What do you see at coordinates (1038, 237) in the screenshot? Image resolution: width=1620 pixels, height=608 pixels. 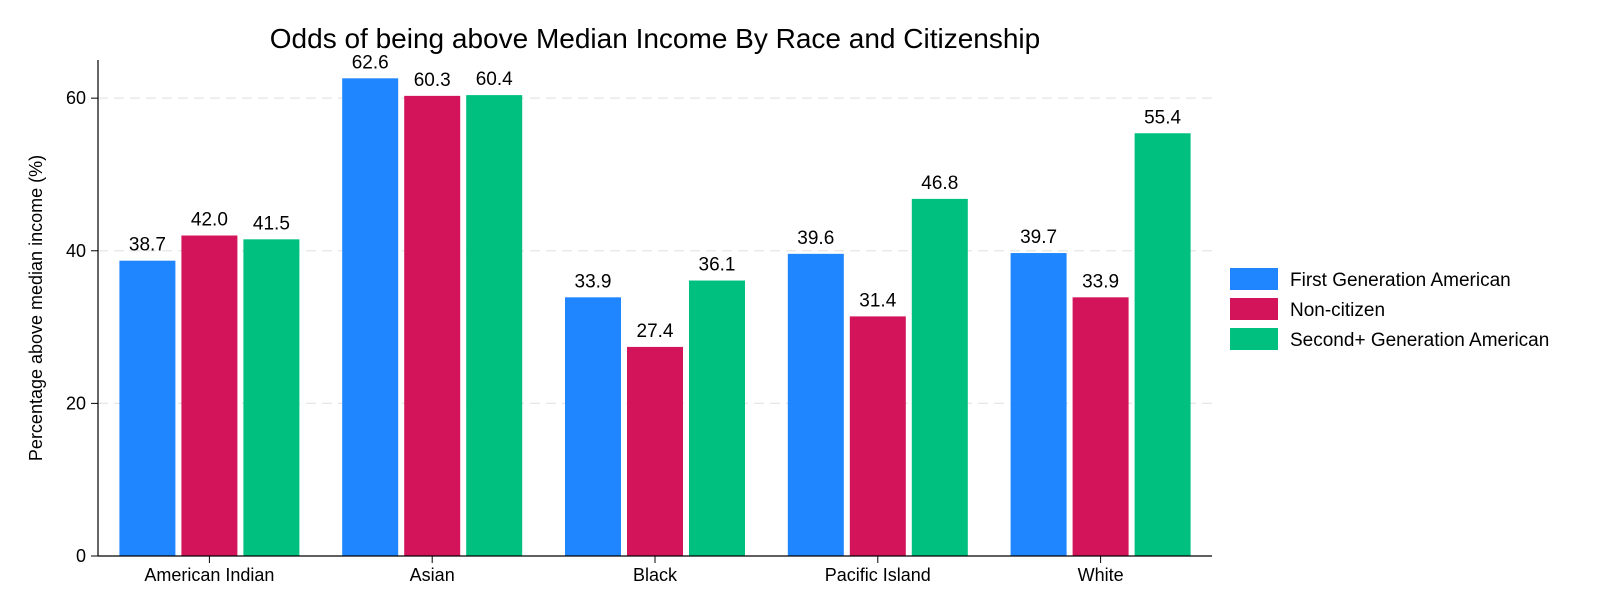 I see `bar-value-label: 39.7` at bounding box center [1038, 237].